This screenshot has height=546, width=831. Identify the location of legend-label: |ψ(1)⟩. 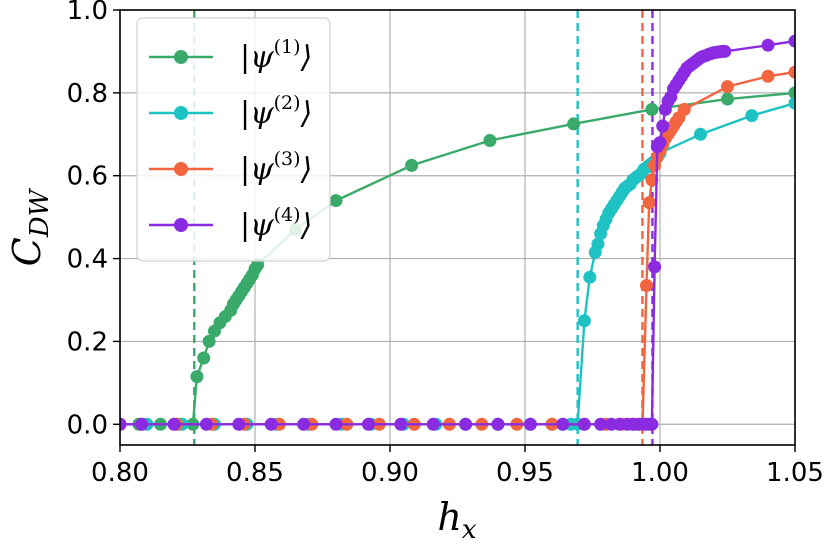
(276, 55).